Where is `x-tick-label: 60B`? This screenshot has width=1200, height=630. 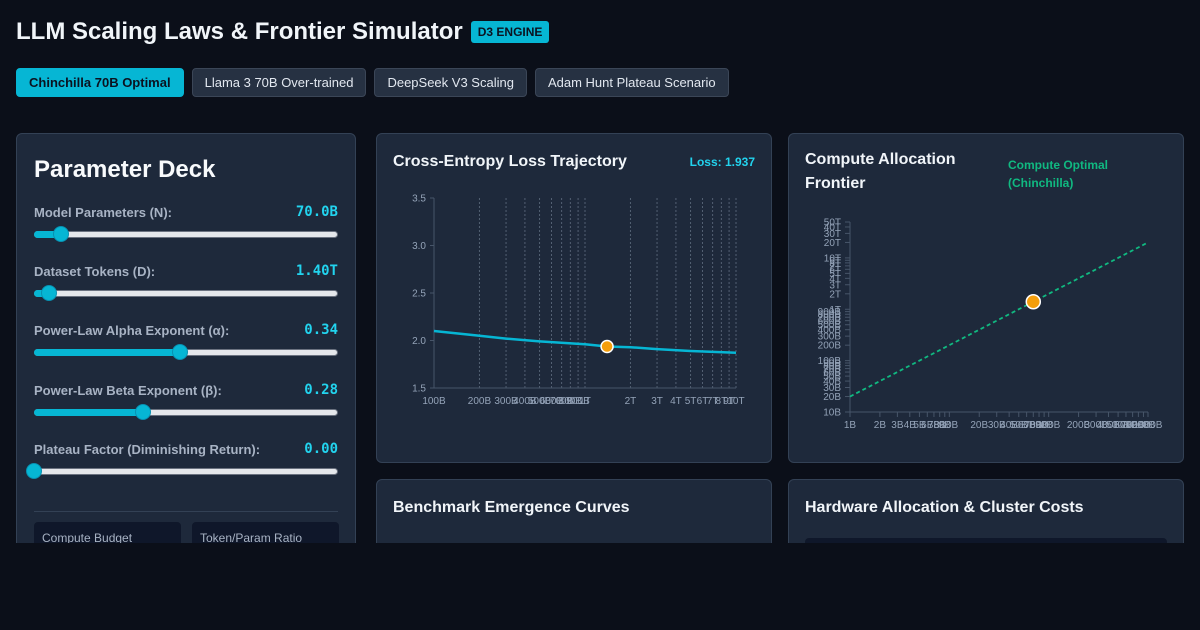
x-tick-label: 60B is located at coordinates (1027, 425).